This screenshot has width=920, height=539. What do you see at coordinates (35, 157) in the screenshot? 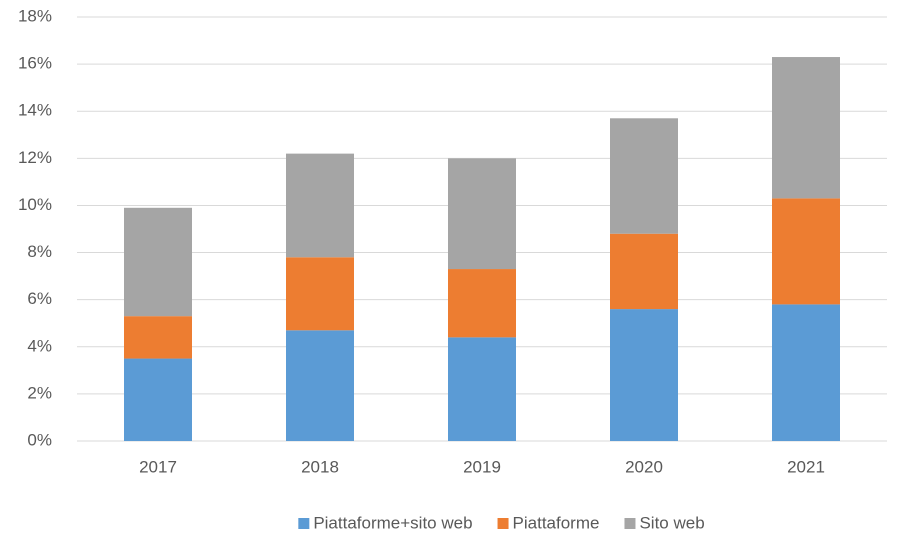
I see `y-tick-label: 12%` at bounding box center [35, 157].